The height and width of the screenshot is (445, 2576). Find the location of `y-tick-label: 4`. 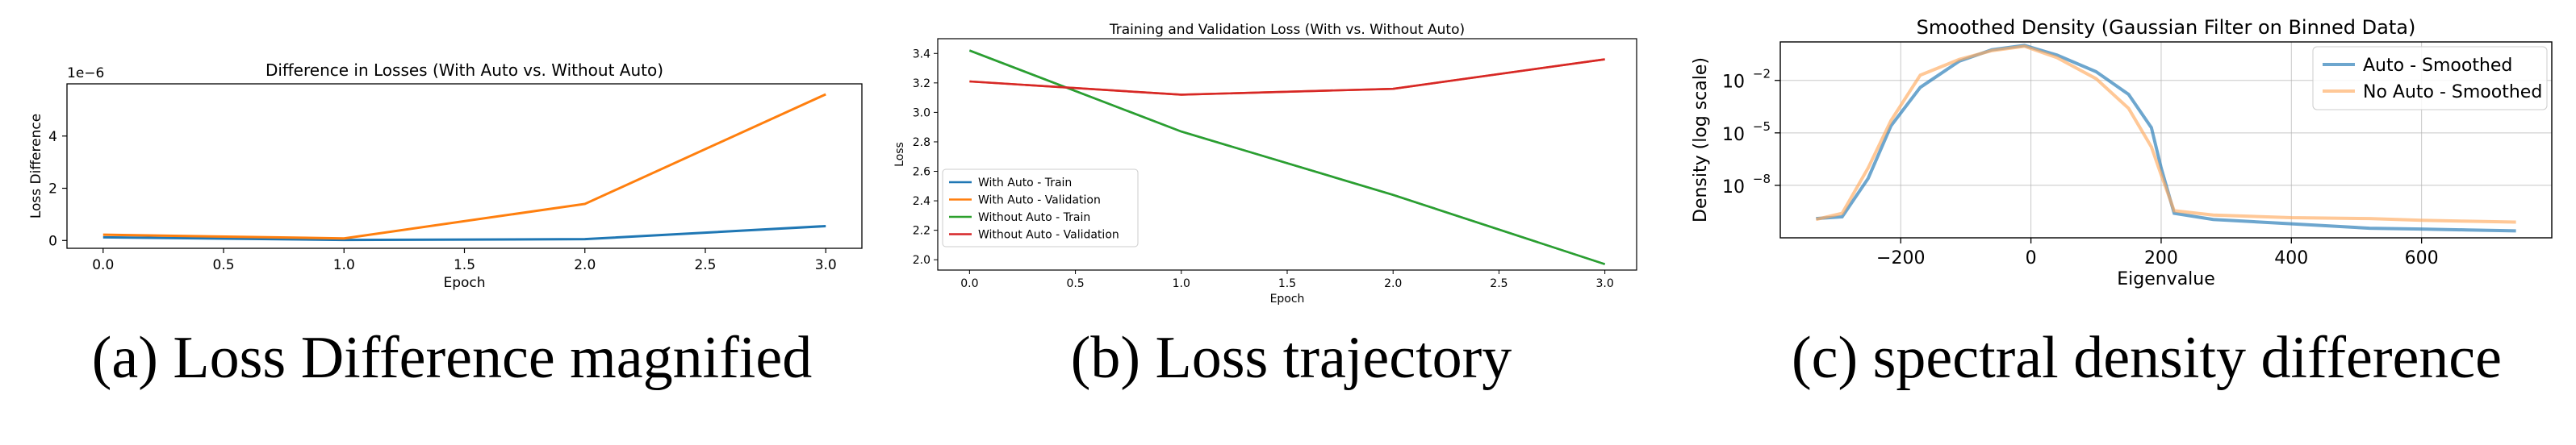

y-tick-label: 4 is located at coordinates (52, 137).